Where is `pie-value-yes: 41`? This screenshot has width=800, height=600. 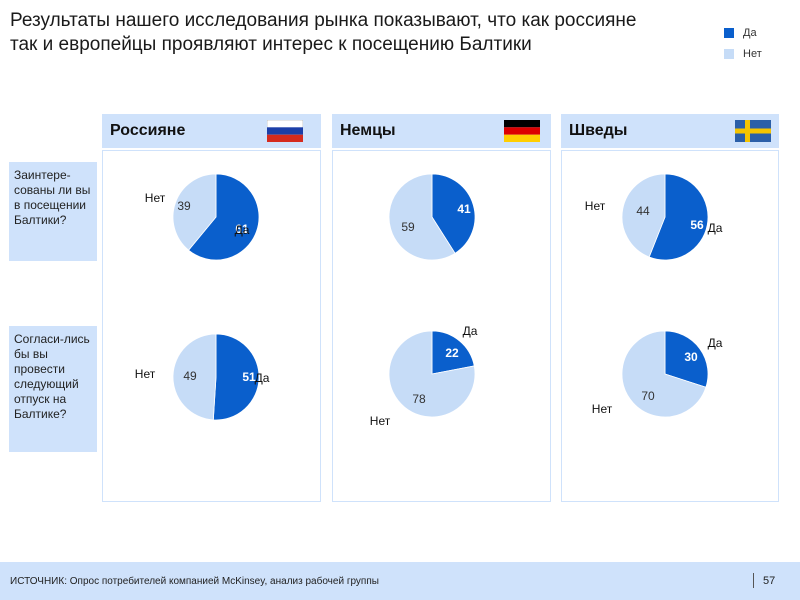
pie-value-yes: 41 is located at coordinates (464, 209).